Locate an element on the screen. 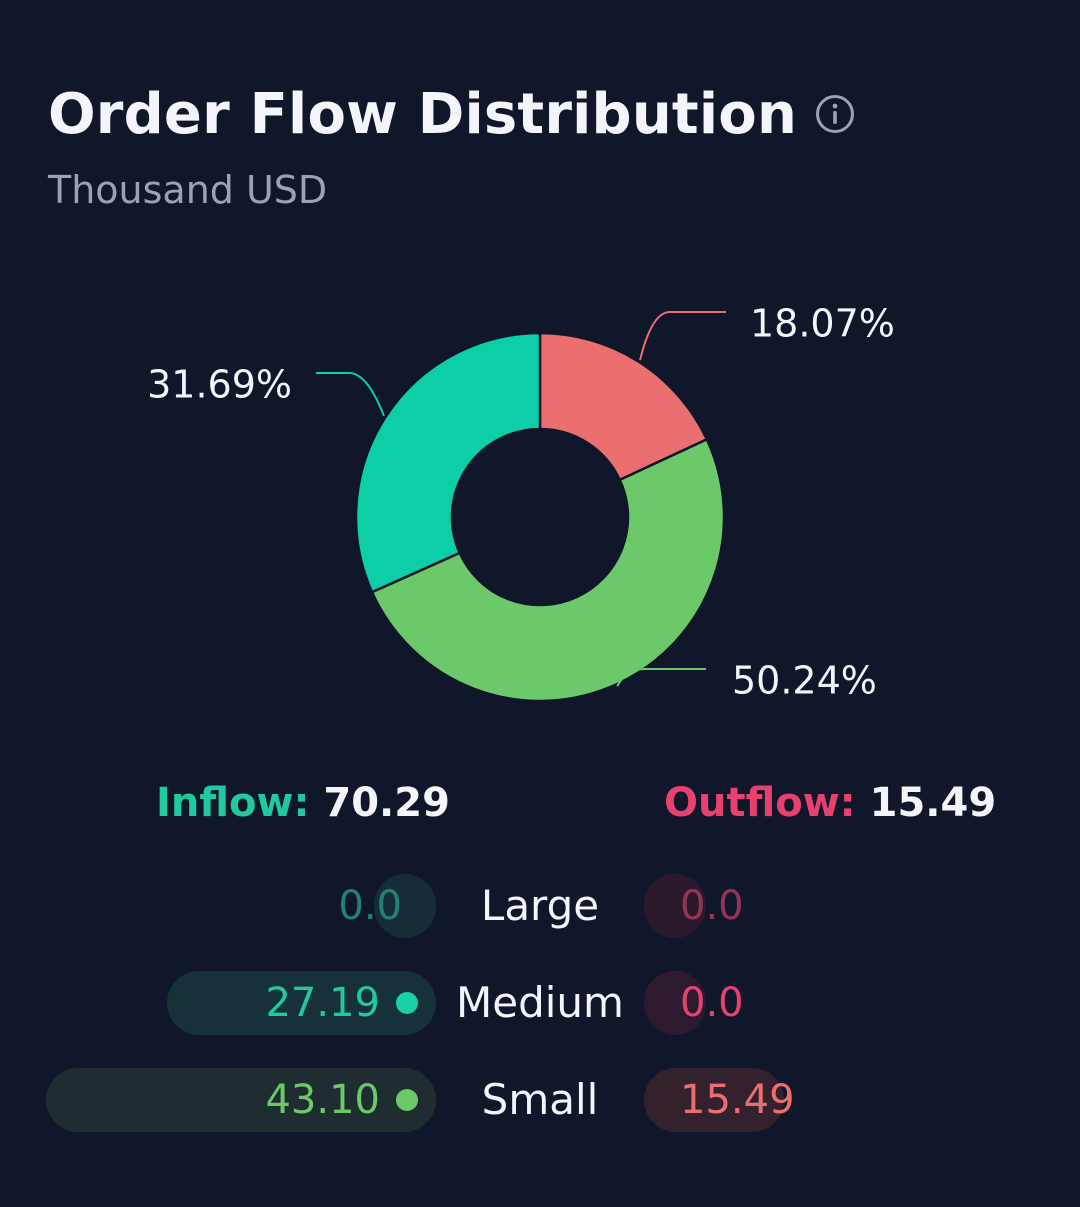 The image size is (1080, 1207). inflow-value: 70.29 is located at coordinates (386, 803).